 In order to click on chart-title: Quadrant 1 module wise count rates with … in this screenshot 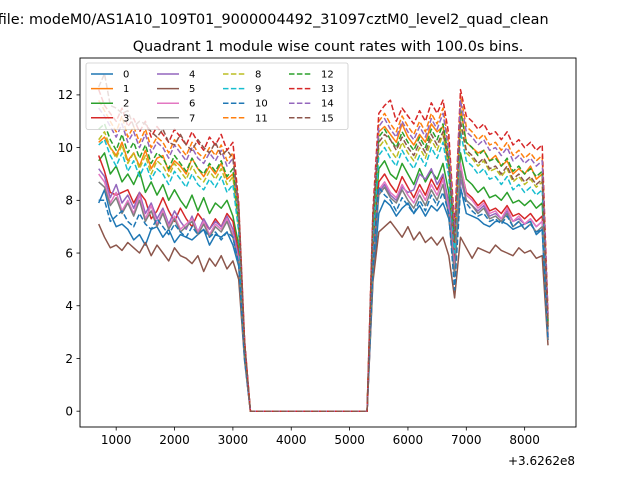, I will do `click(328, 47)`.